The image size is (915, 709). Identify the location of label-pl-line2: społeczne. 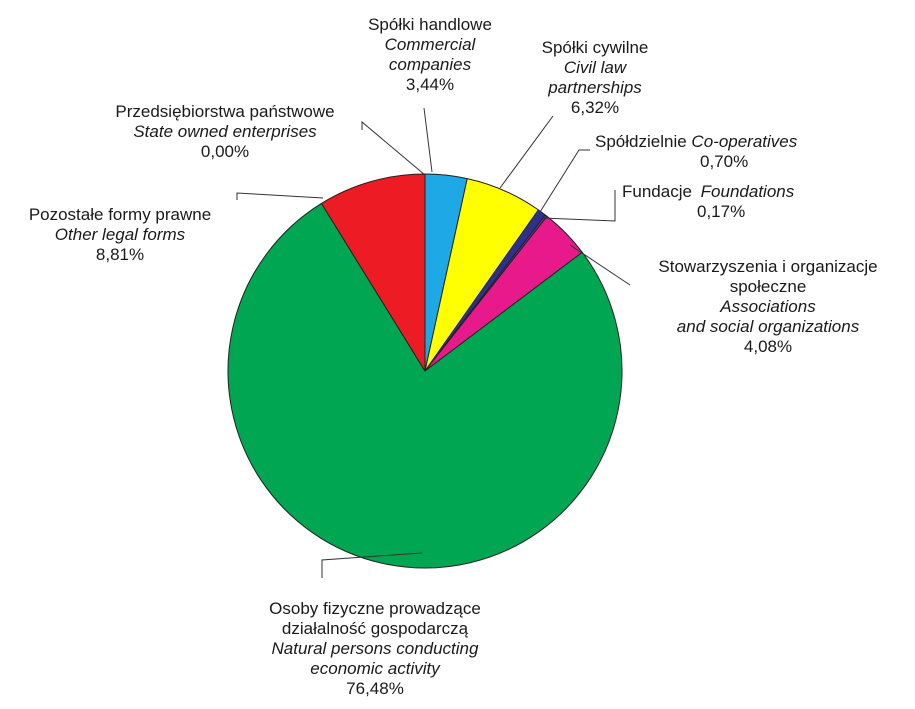
(768, 286).